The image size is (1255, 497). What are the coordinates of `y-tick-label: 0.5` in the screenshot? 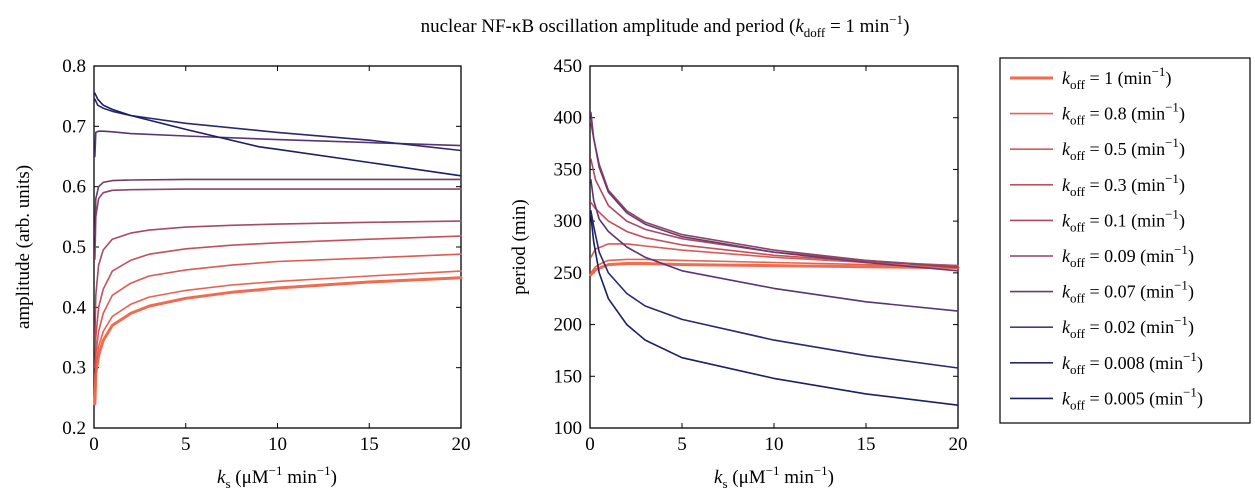 It's located at (74, 247).